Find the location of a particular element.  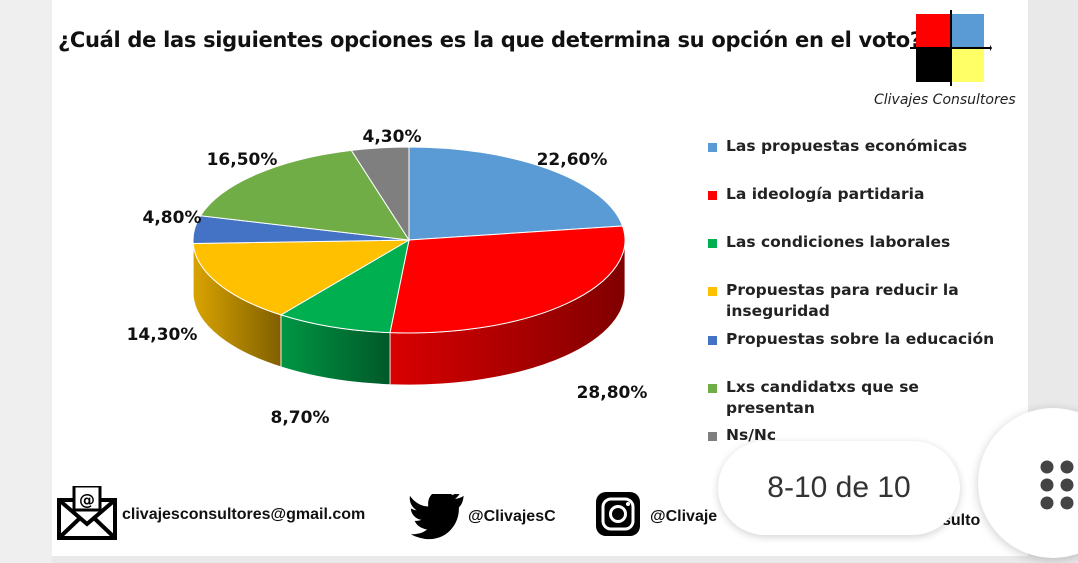

brand-logo is located at coordinates (951, 48).